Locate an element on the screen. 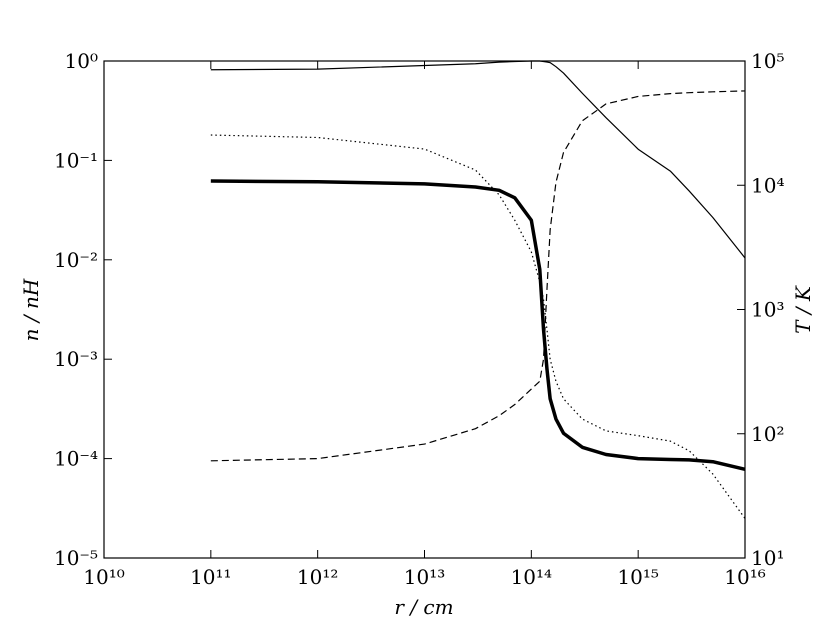 This screenshot has height=627, width=830. y2-tick-label: 10¹ is located at coordinates (767, 558).